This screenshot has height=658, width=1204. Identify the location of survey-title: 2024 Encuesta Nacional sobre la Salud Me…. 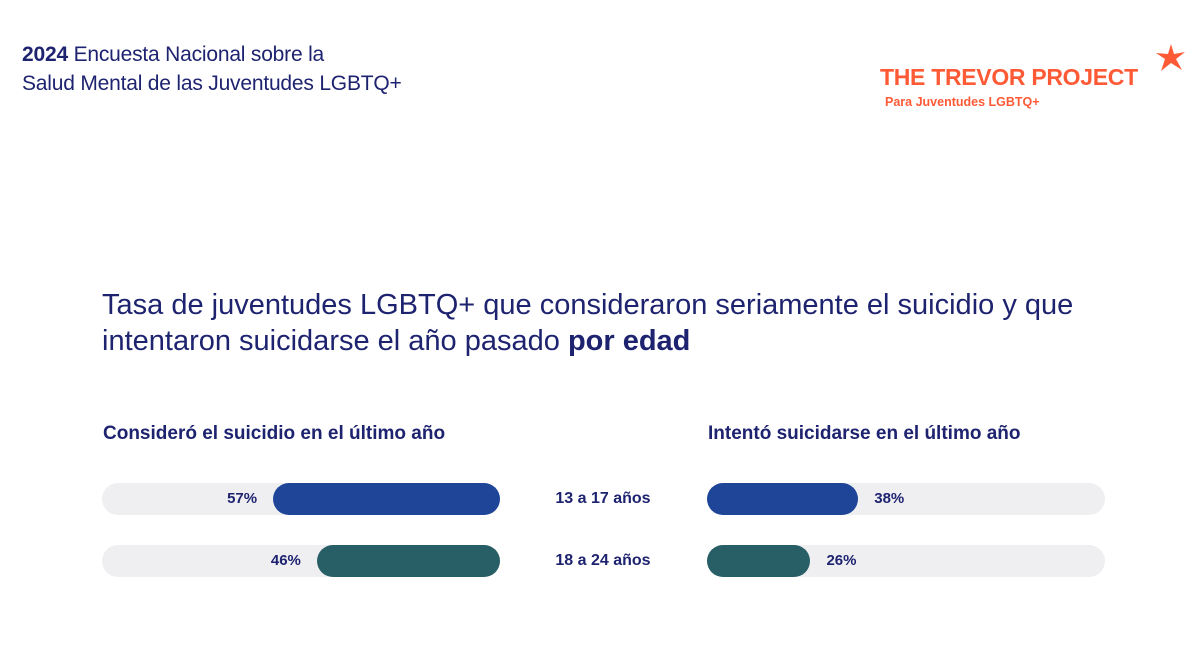
(212, 69).